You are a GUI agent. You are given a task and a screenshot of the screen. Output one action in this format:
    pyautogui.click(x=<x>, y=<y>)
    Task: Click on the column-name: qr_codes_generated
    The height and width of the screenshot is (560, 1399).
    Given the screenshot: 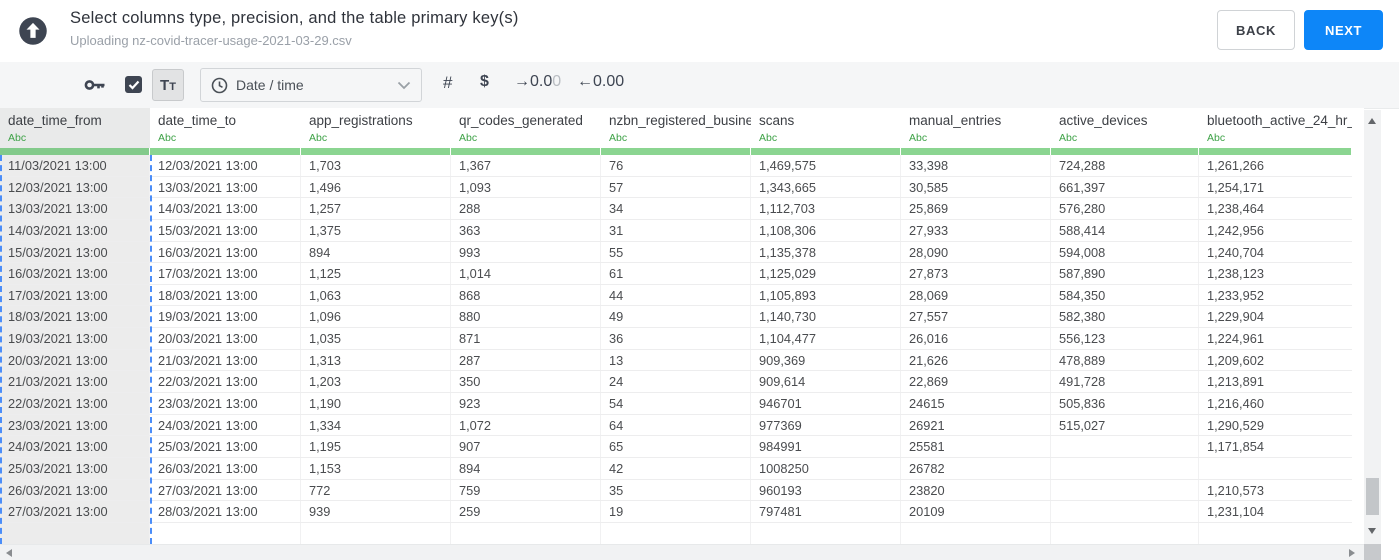 What is the action you would take?
    pyautogui.click(x=521, y=120)
    